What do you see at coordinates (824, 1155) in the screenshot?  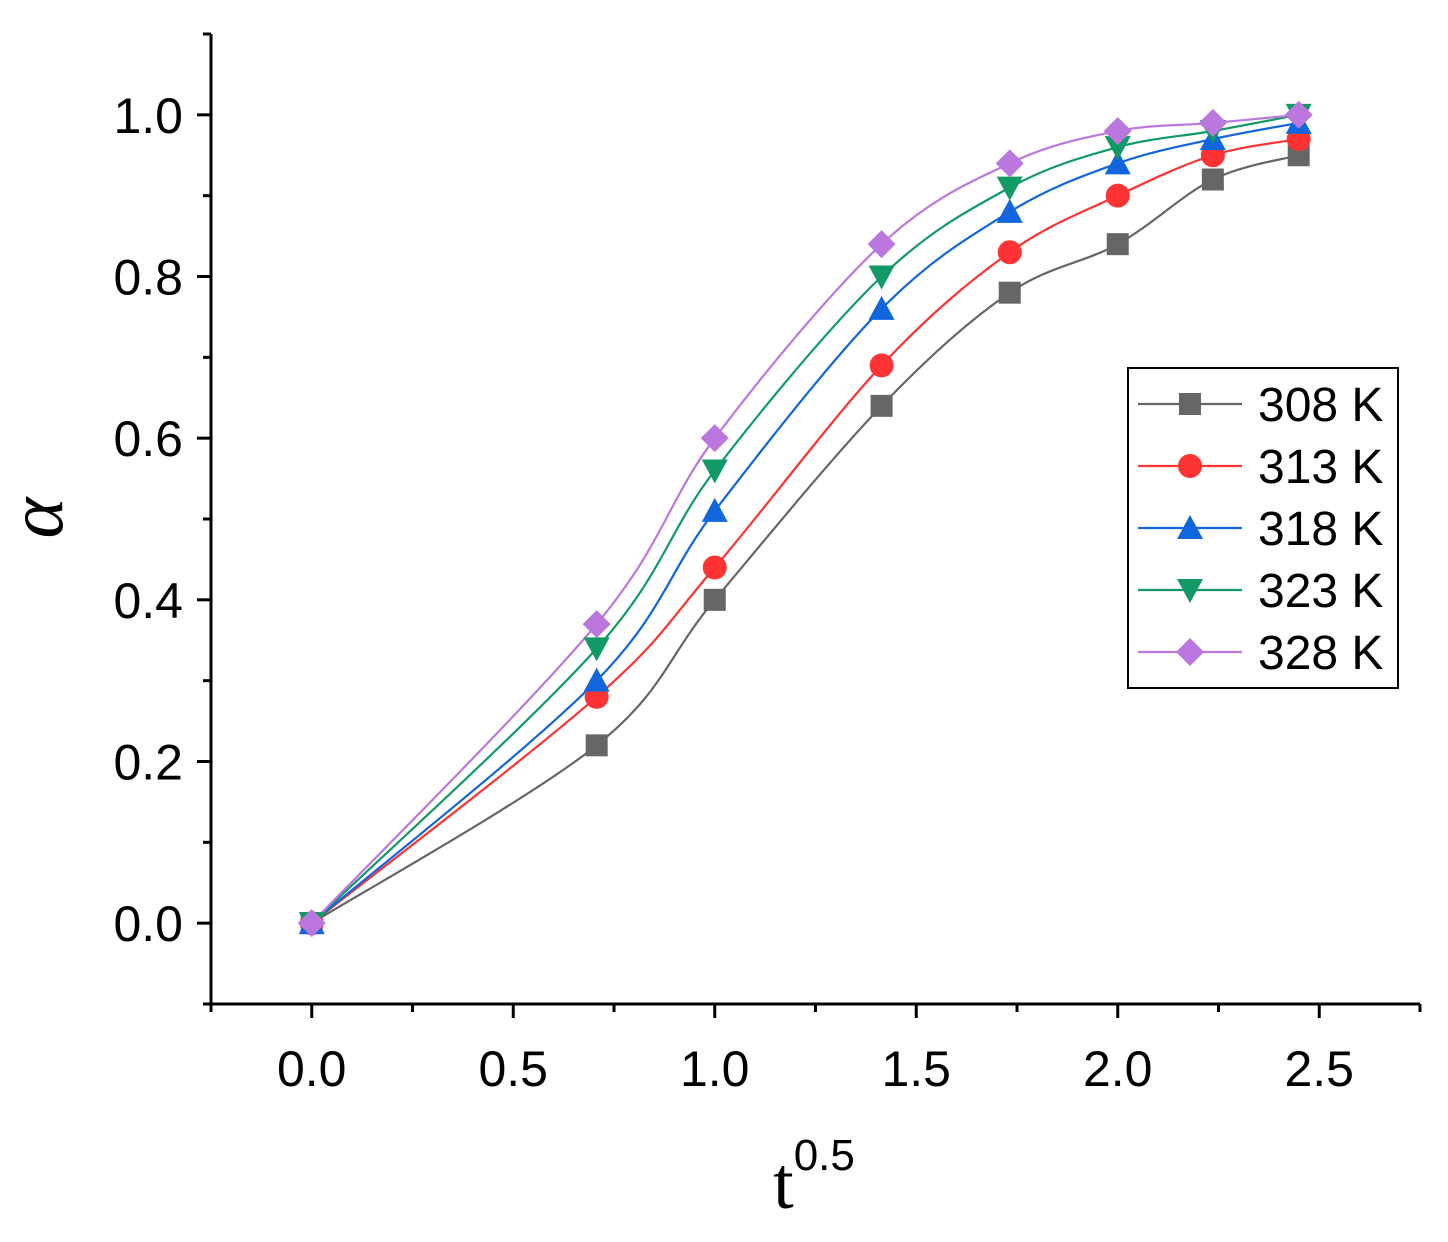 I see `x-axis-title-superscript: 0.5` at bounding box center [824, 1155].